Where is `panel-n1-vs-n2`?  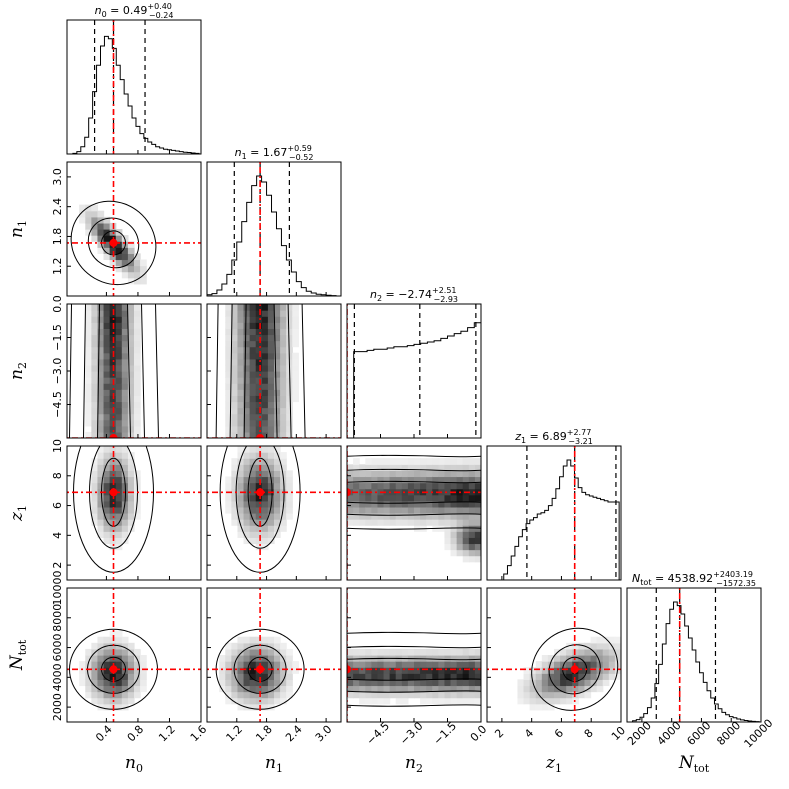
panel-n1-vs-n2 is located at coordinates (274, 371).